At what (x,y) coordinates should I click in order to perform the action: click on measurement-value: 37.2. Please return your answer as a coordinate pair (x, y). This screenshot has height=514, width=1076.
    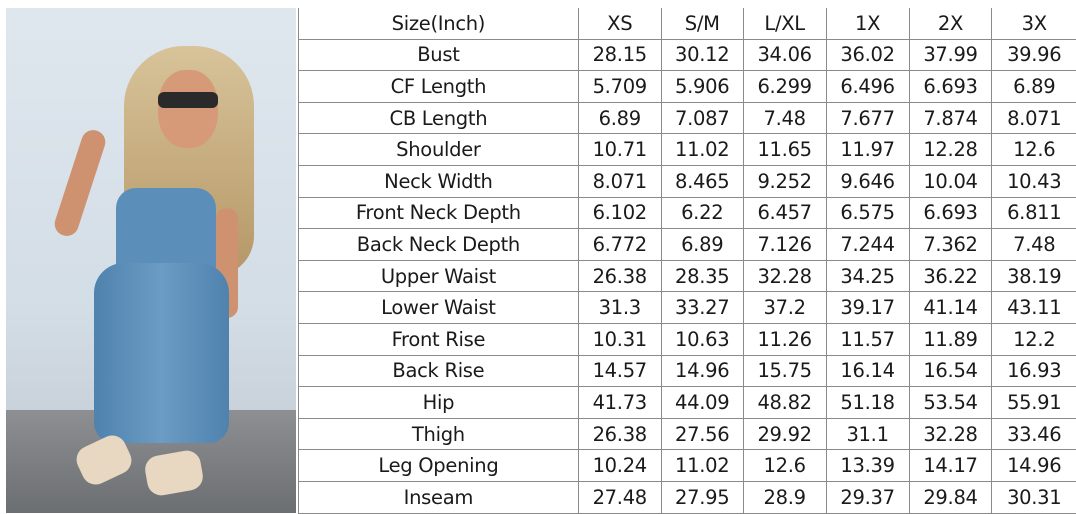
    Looking at the image, I should click on (784, 308).